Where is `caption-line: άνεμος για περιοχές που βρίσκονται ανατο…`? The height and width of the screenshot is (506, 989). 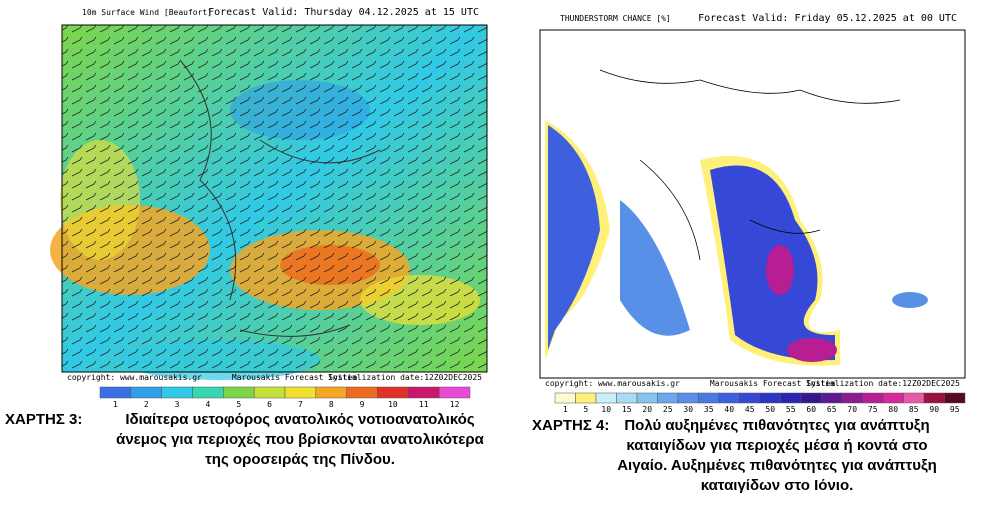
caption-line: άνεμος για περιοχές που βρίσκονται ανατο… is located at coordinates (300, 439).